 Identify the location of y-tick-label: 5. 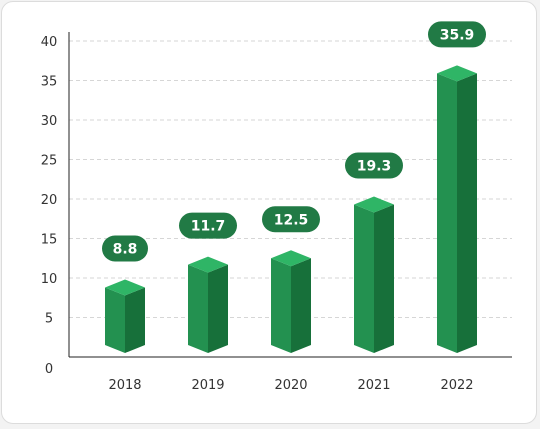
(49, 319).